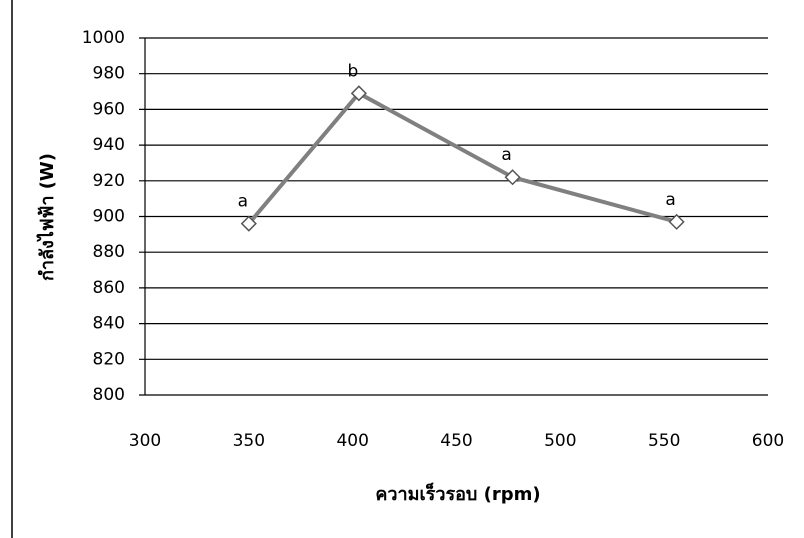 This screenshot has height=538, width=804. I want to click on y-tick-label: 860, so click(109, 288).